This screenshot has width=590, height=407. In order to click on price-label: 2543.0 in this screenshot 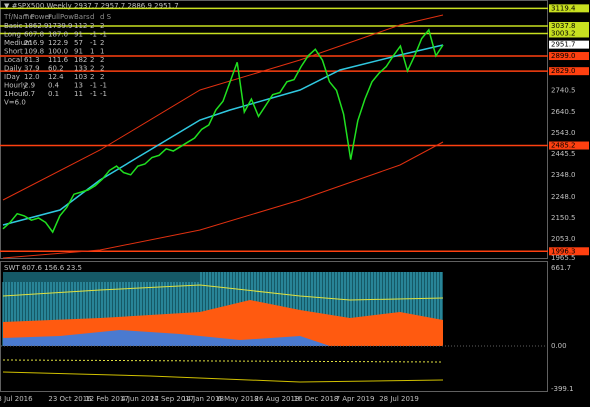, I will do `click(563, 133)`.